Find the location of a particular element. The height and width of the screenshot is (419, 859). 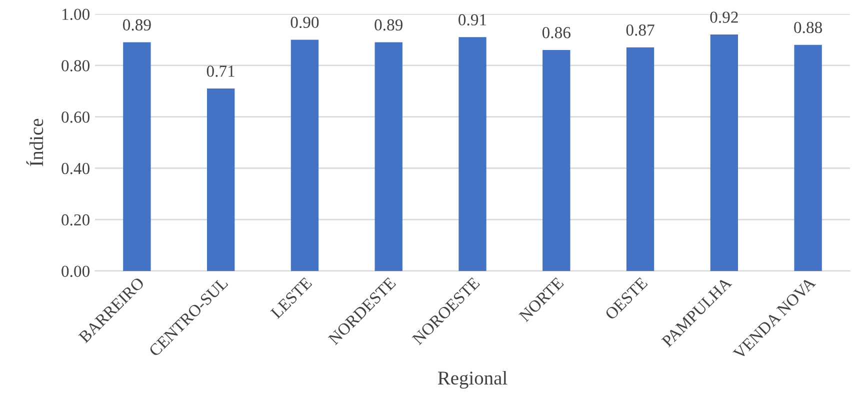

x-axis-title: Regional is located at coordinates (473, 379).